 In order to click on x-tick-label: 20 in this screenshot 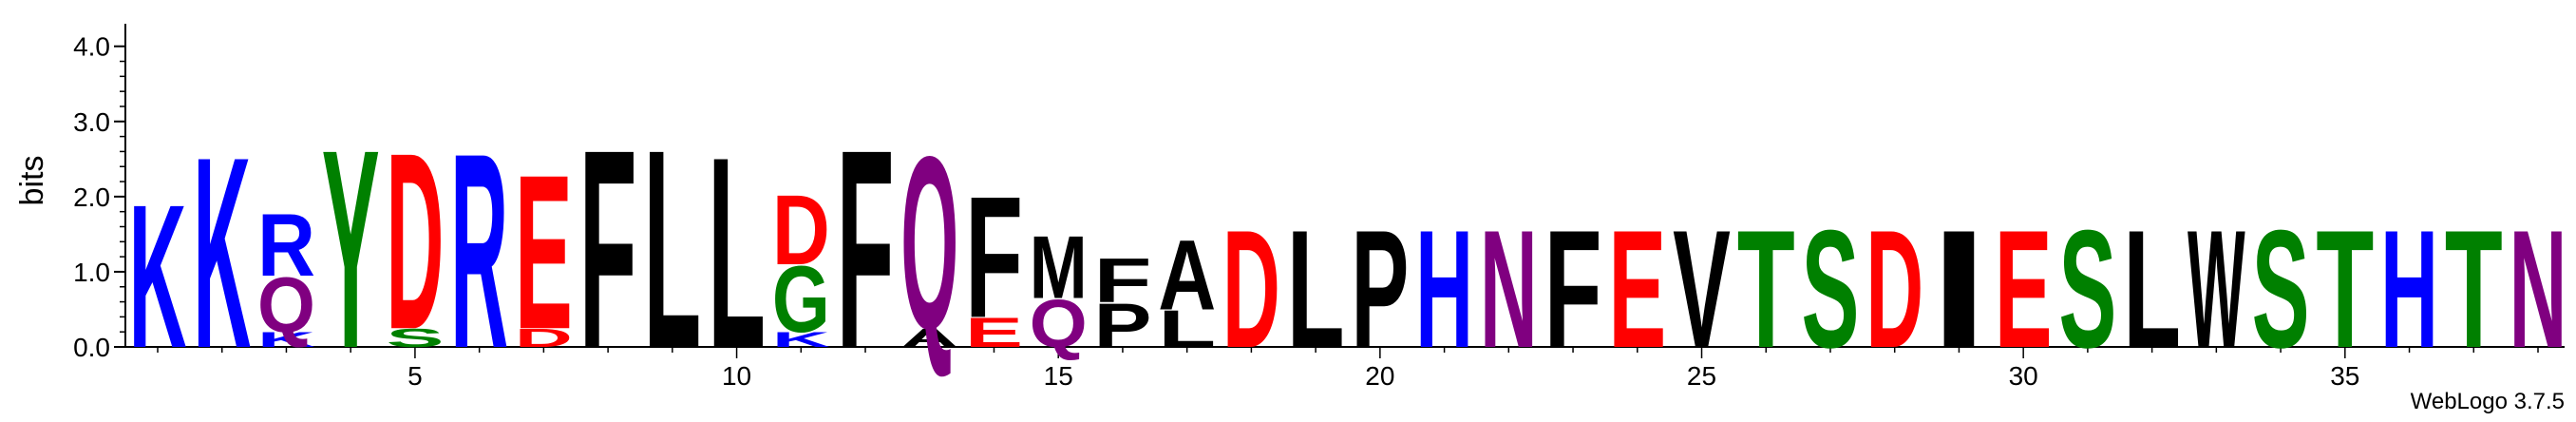, I will do `click(1379, 376)`.